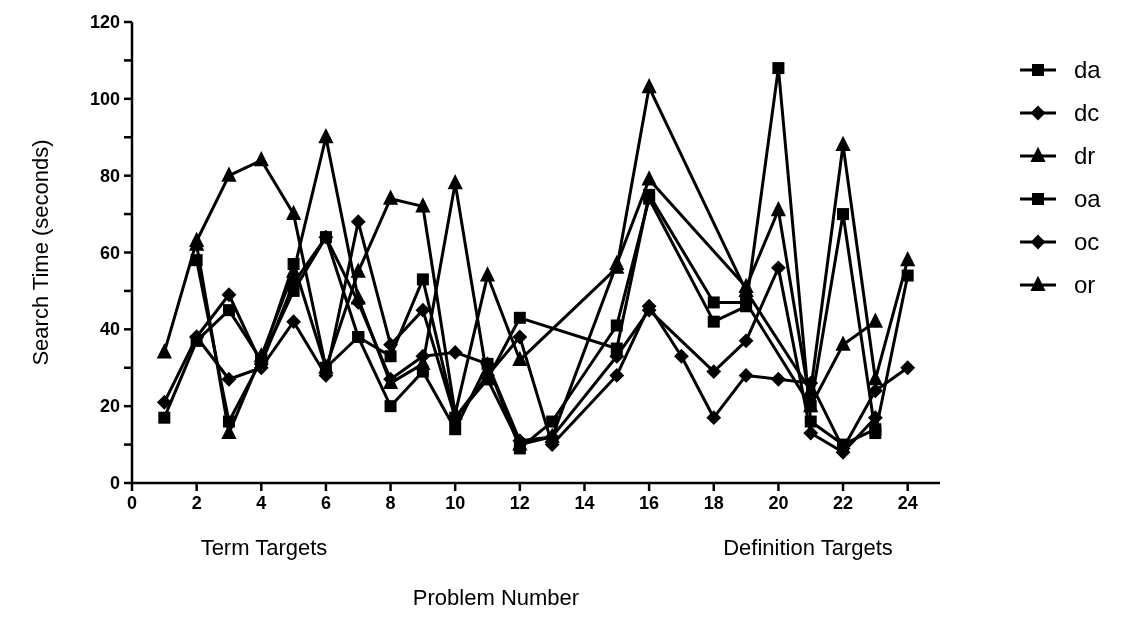  I want to click on y-tick-label: 0, so click(114, 483).